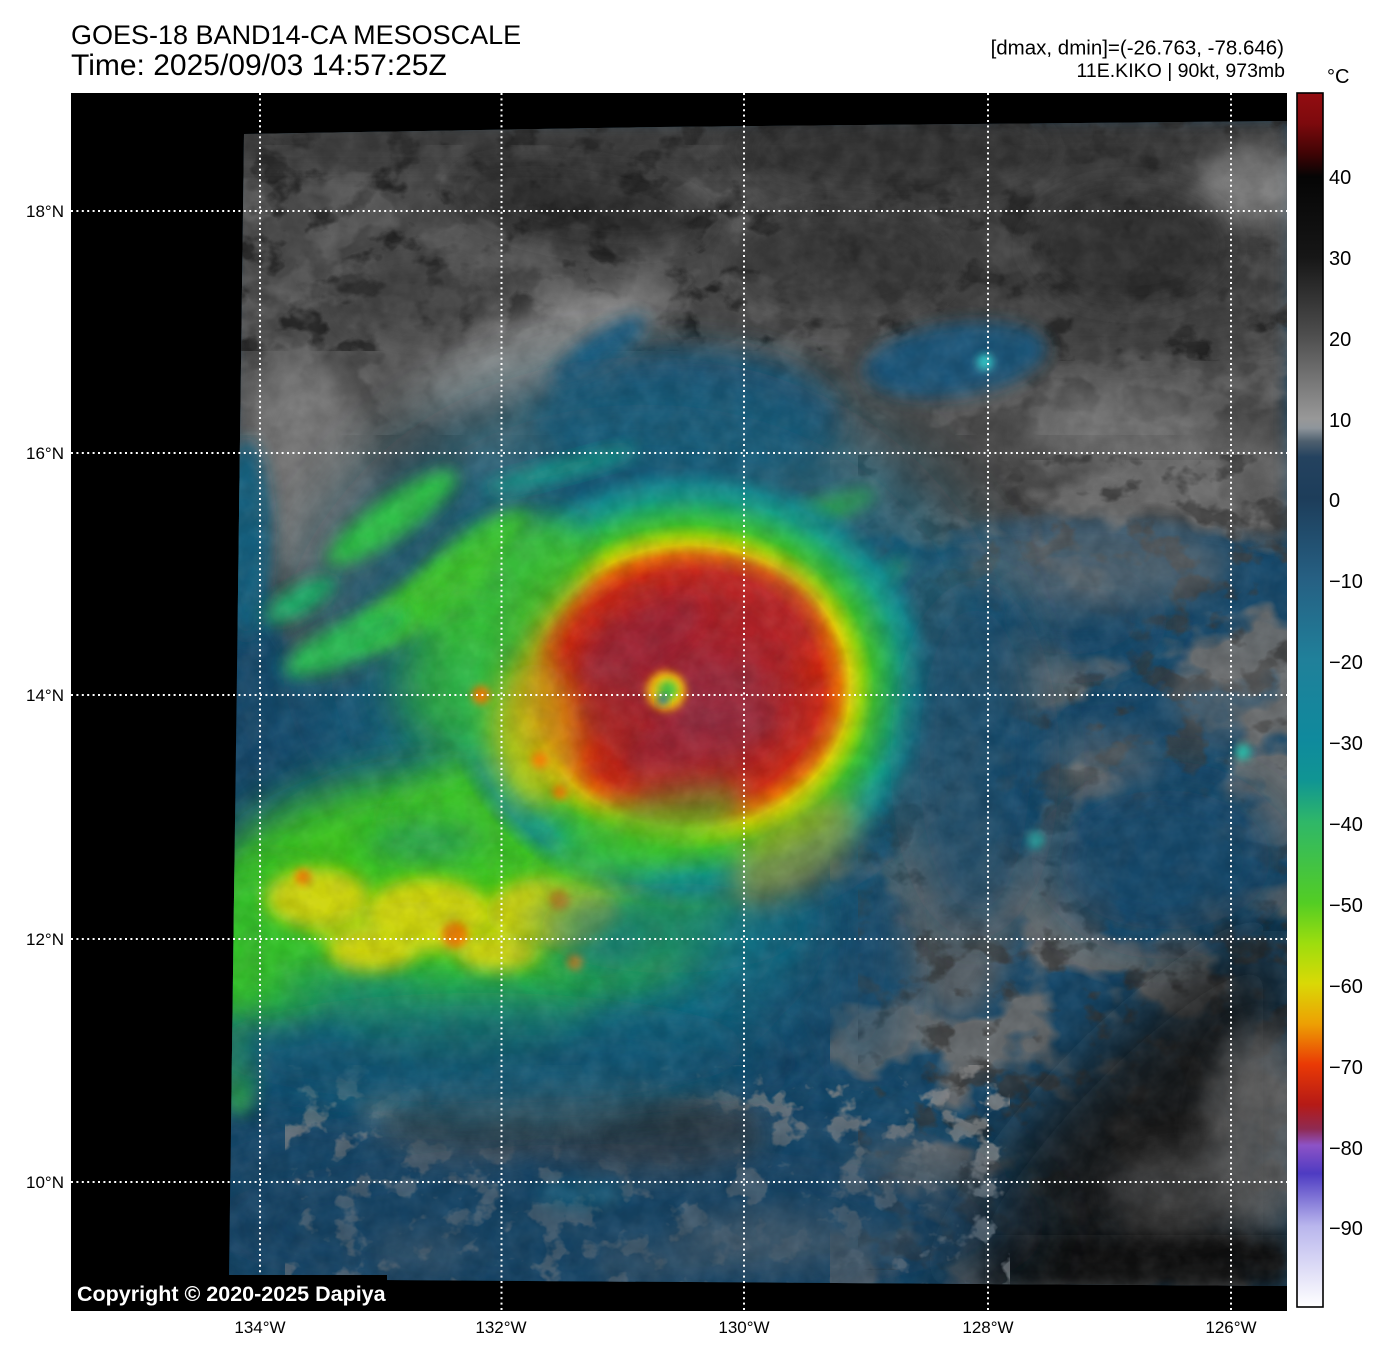 The image size is (1390, 1359). What do you see at coordinates (1137, 48) in the screenshot?
I see `svg-text:[dmax, dmin]=(-26.763, -78.646: [dmax, dmin]=(-26.763, -78.646)` at bounding box center [1137, 48].